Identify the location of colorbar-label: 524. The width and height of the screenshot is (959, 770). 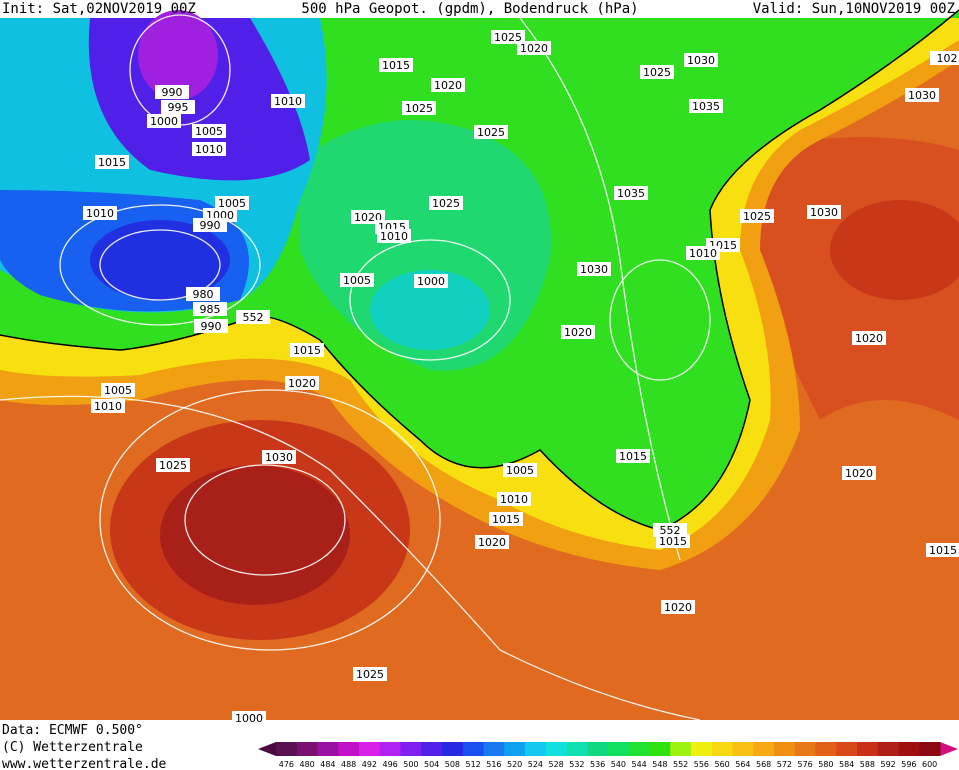
(535, 764).